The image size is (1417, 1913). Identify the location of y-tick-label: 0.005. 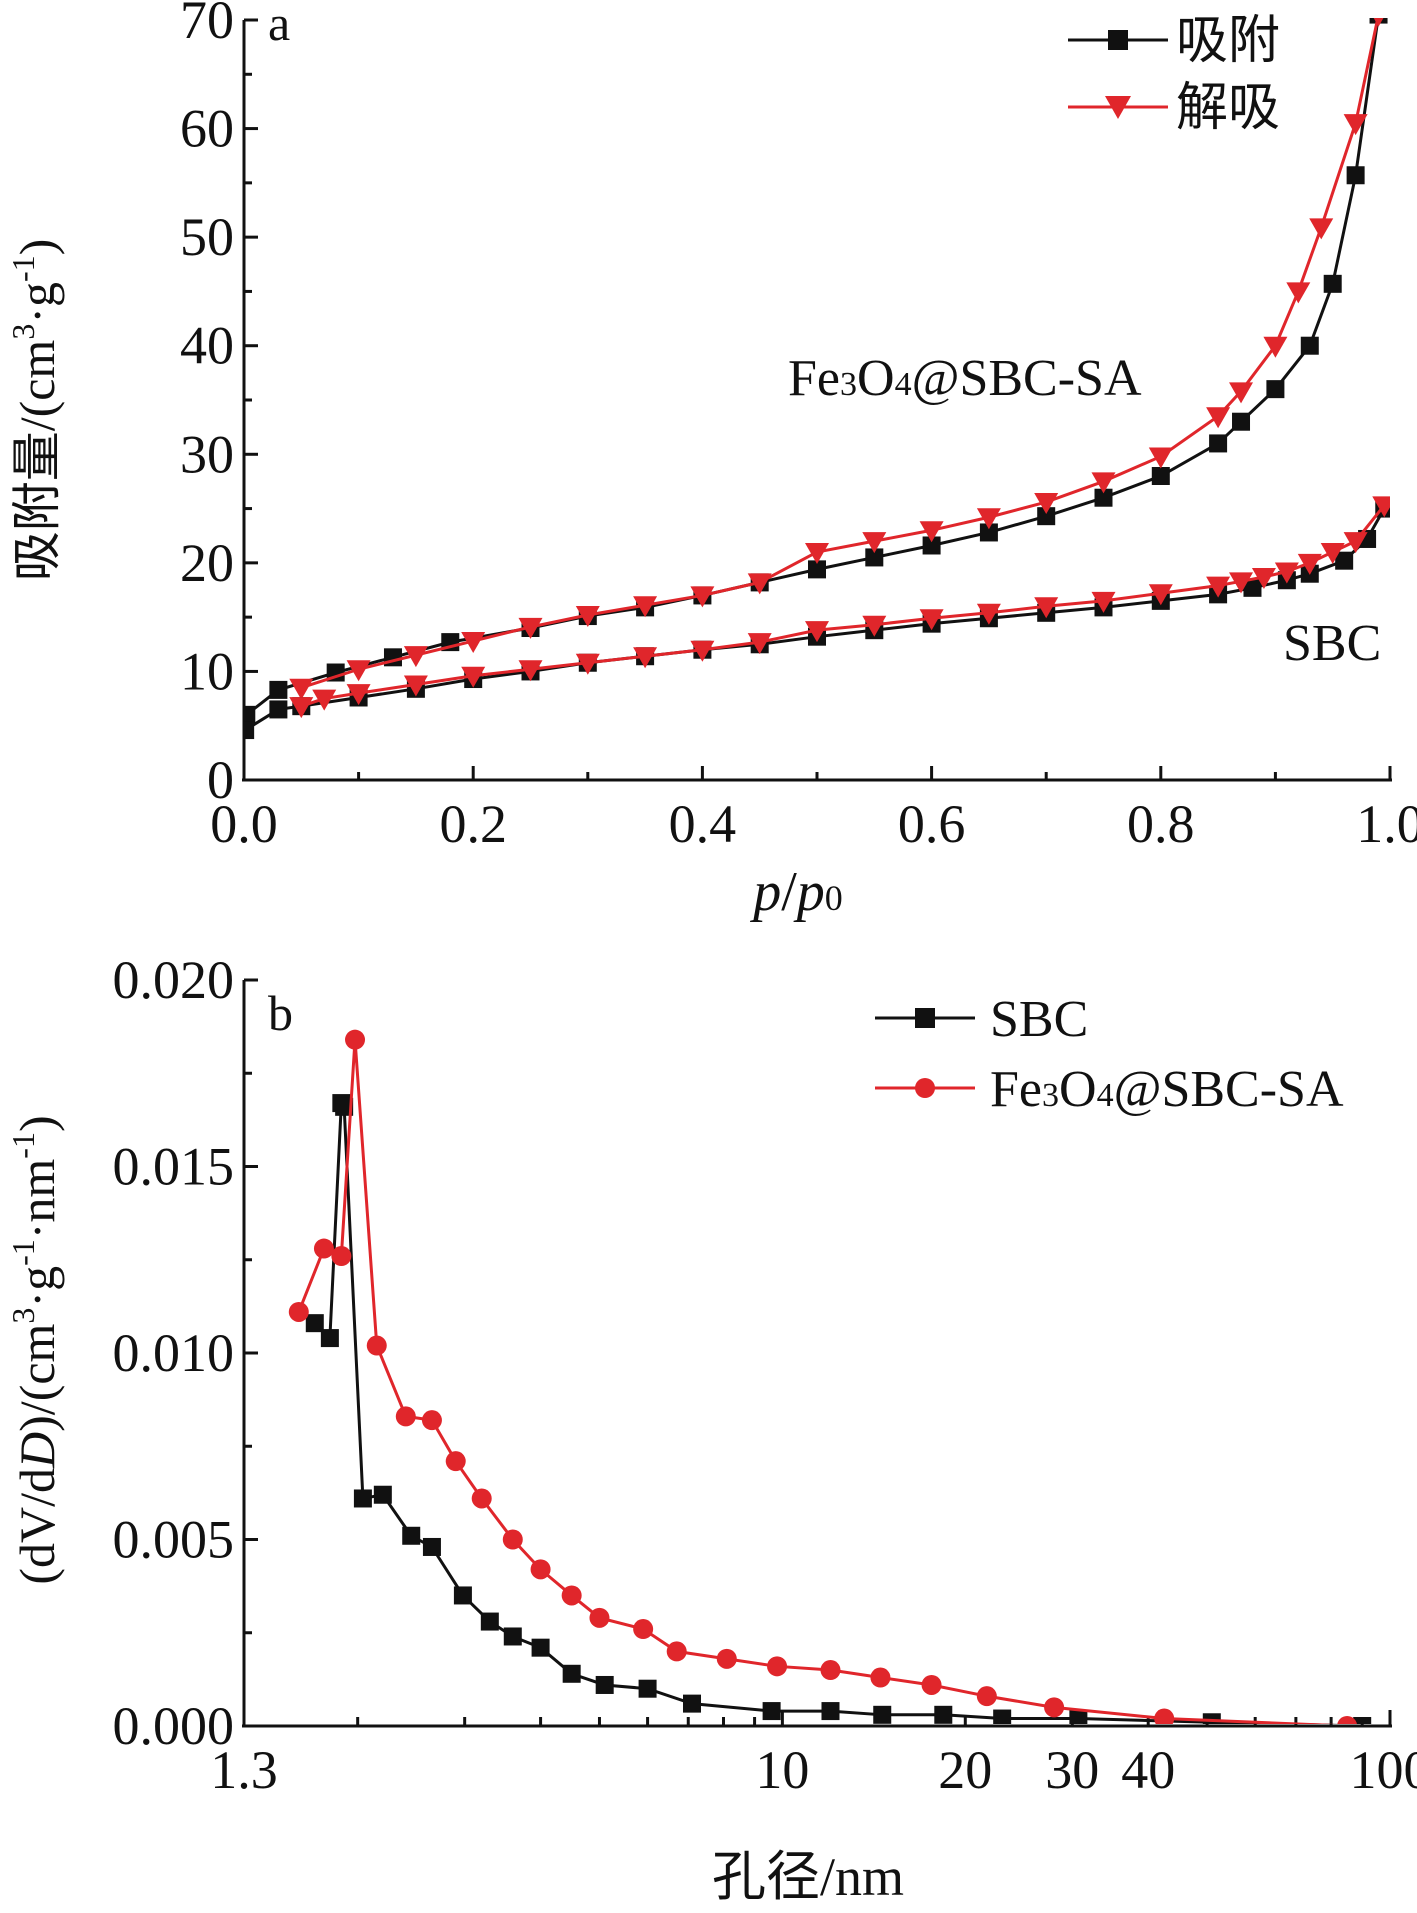
(174, 1540).